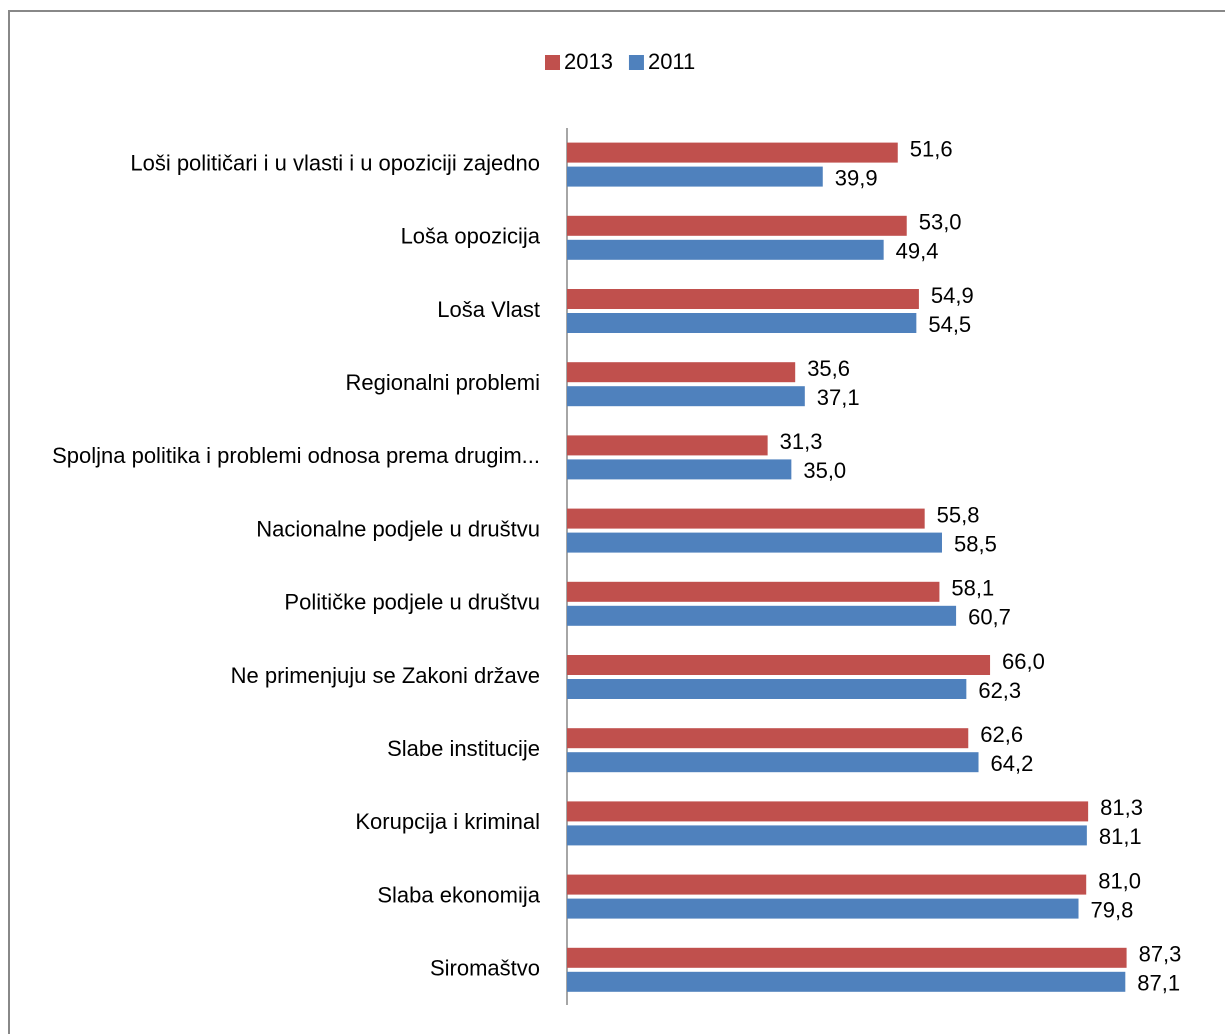  I want to click on value-label: 39,9, so click(856, 177).